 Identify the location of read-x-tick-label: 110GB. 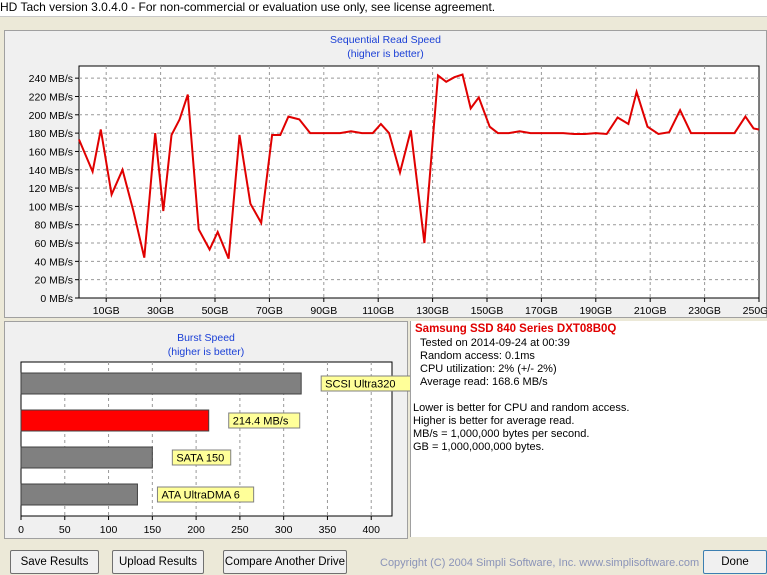
(378, 311).